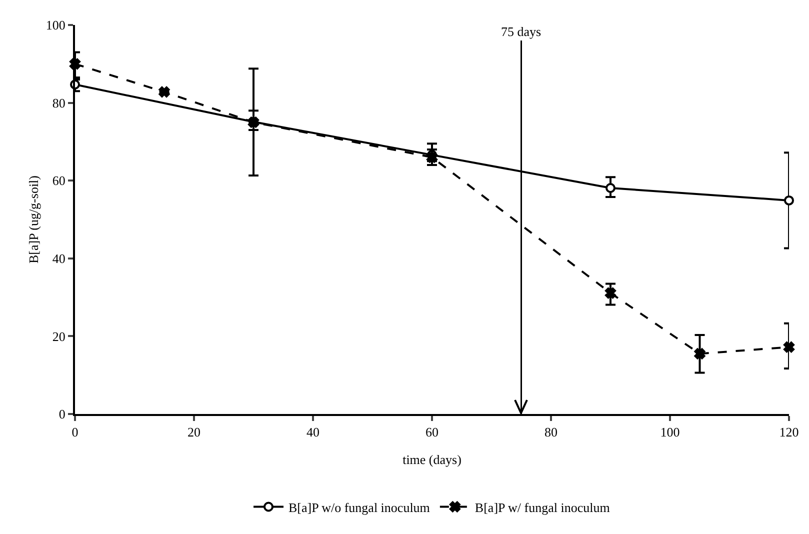 This screenshot has height=534, width=809. What do you see at coordinates (194, 432) in the screenshot?
I see `x-tick-label: 20` at bounding box center [194, 432].